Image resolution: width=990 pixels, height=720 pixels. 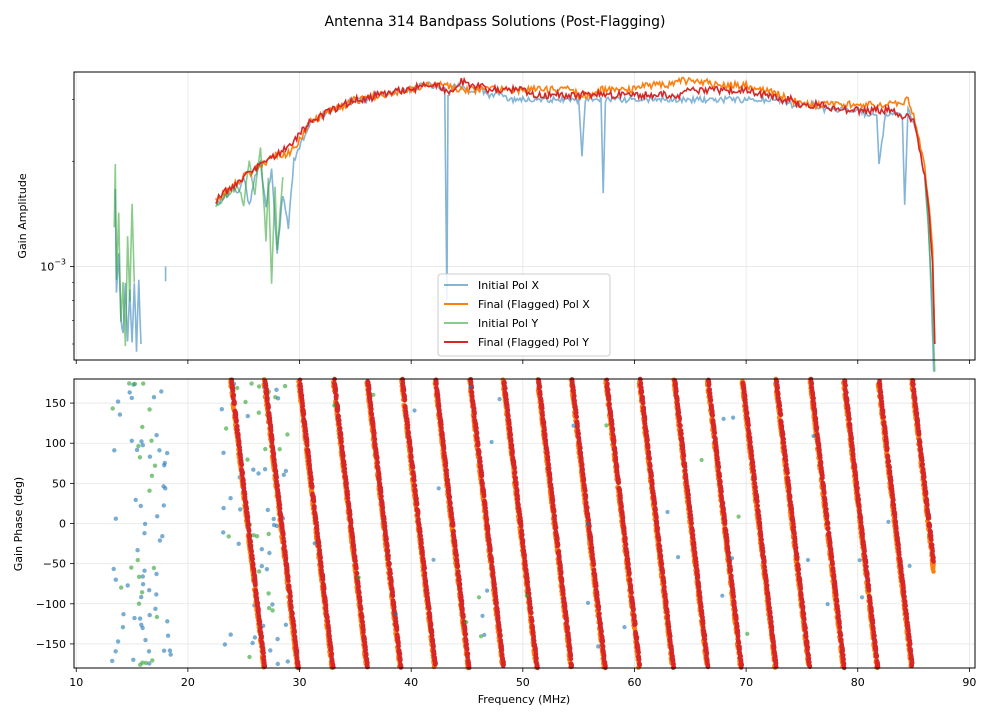 I want to click on legend-label-initial_y: Initial Pol Y, so click(x=508, y=323).